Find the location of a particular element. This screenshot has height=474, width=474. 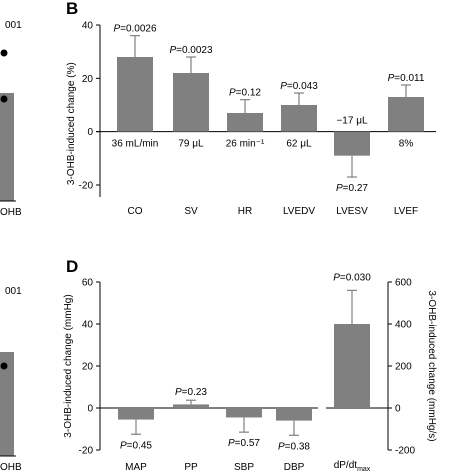

d-bar-dpdt is located at coordinates (352, 366).